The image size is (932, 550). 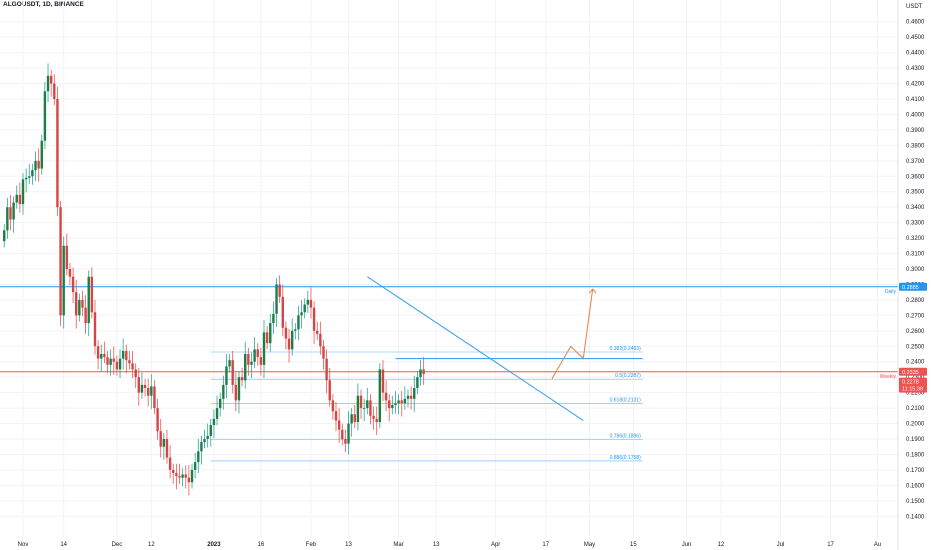 What do you see at coordinates (482, 348) in the screenshot?
I see `drawings` at bounding box center [482, 348].